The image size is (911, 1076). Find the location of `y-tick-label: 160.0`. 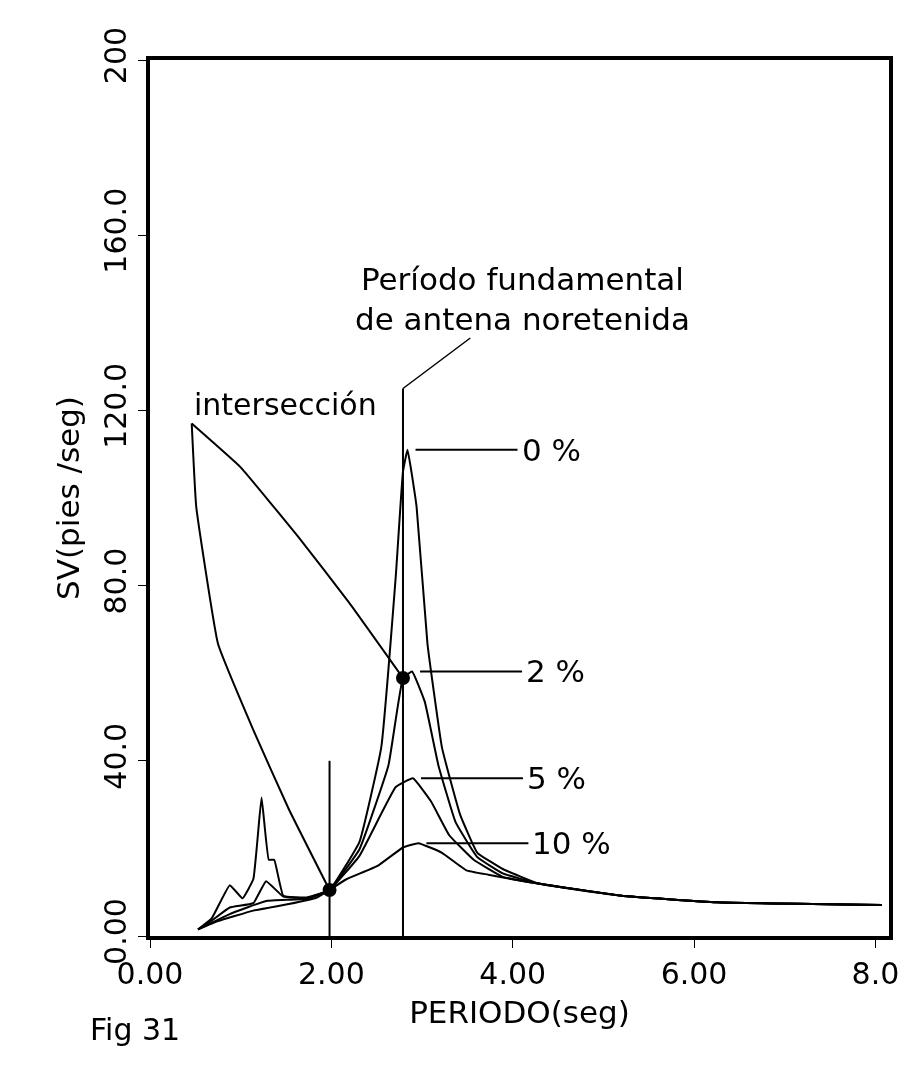

y-tick-label: 160.0 is located at coordinates (115, 230).